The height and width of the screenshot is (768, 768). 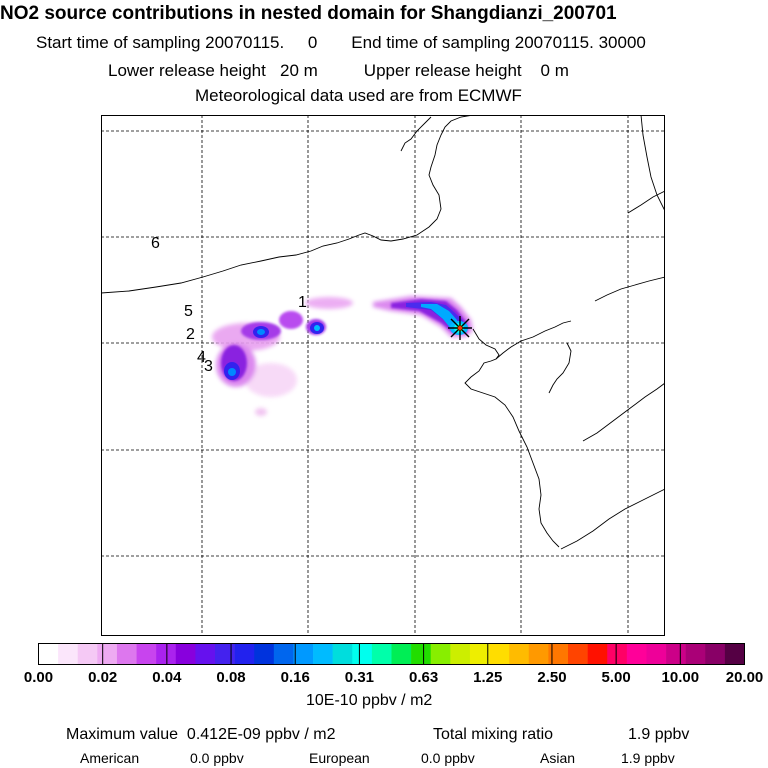 What do you see at coordinates (201, 734) in the screenshot?
I see `maximum-value: Maximum value 0.412E-09 ppbv / m2` at bounding box center [201, 734].